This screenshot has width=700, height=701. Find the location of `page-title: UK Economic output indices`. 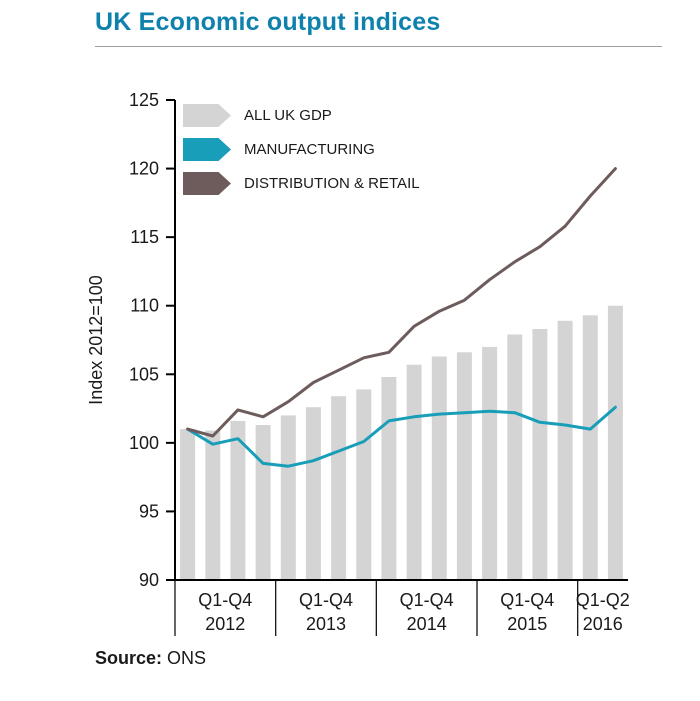

page-title: UK Economic output indices is located at coordinates (268, 22).